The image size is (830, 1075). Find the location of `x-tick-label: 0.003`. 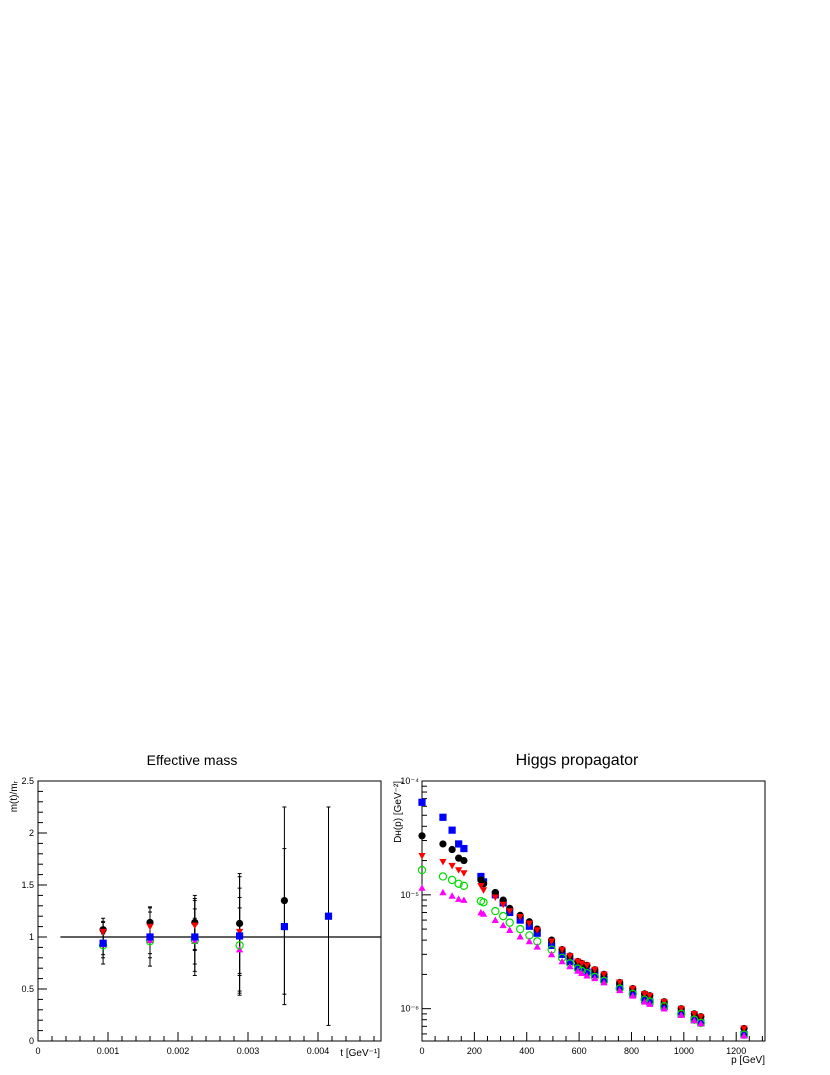

x-tick-label: 0.003 is located at coordinates (248, 1051).